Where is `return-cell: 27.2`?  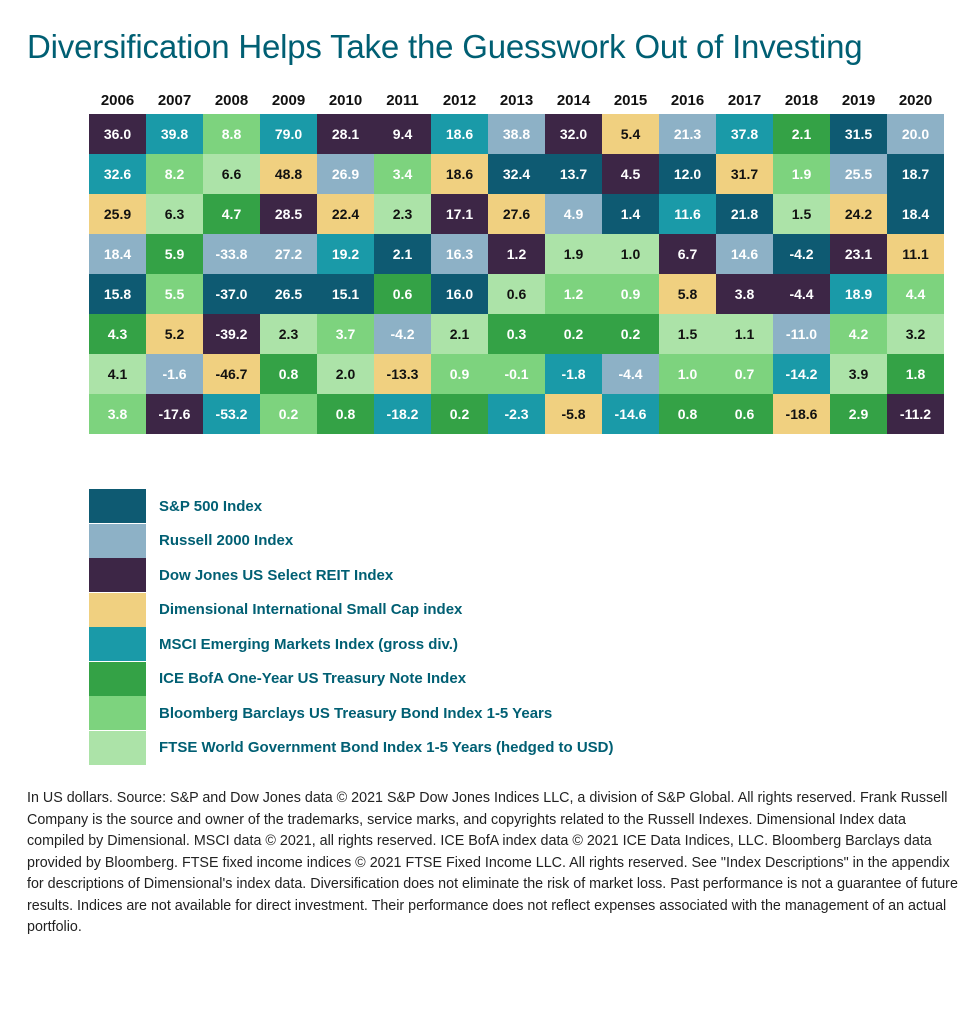 return-cell: 27.2 is located at coordinates (288, 254).